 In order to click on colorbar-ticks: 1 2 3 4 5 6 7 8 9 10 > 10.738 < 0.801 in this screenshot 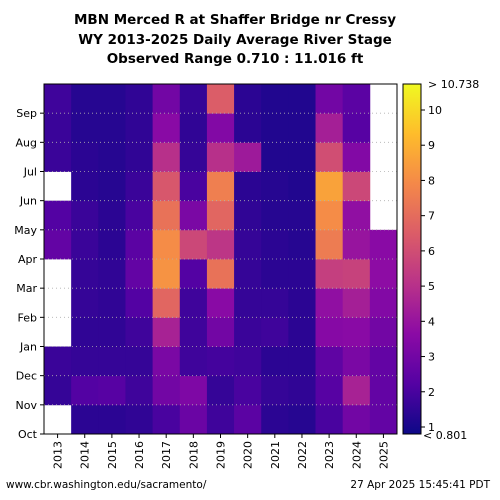, I will do `click(450, 260)`.